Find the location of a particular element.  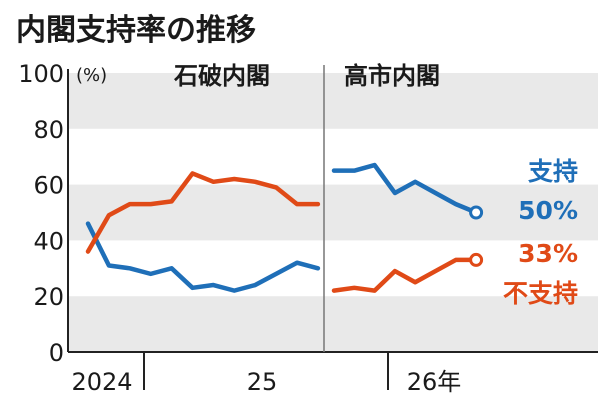

series-line-support-ishiba is located at coordinates (203, 257).